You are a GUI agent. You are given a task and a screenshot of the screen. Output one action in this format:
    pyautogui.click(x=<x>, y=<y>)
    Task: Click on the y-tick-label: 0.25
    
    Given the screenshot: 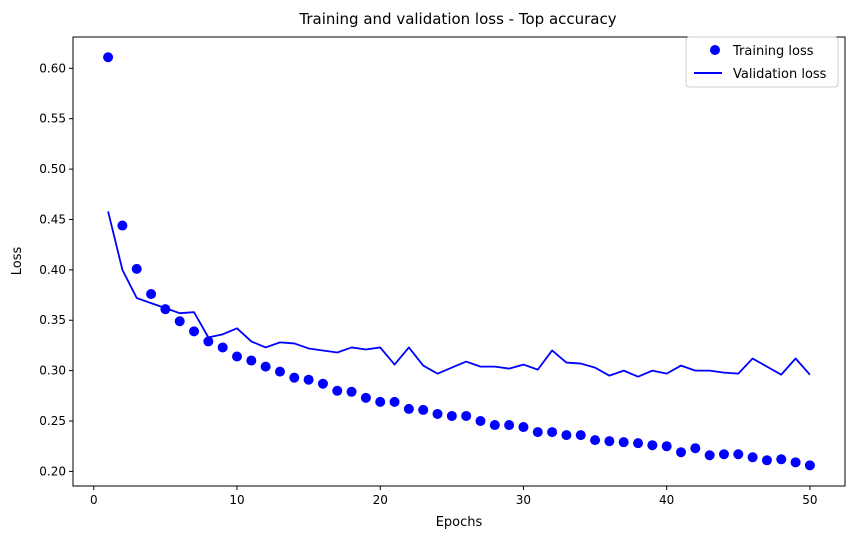 What is the action you would take?
    pyautogui.click(x=52, y=421)
    